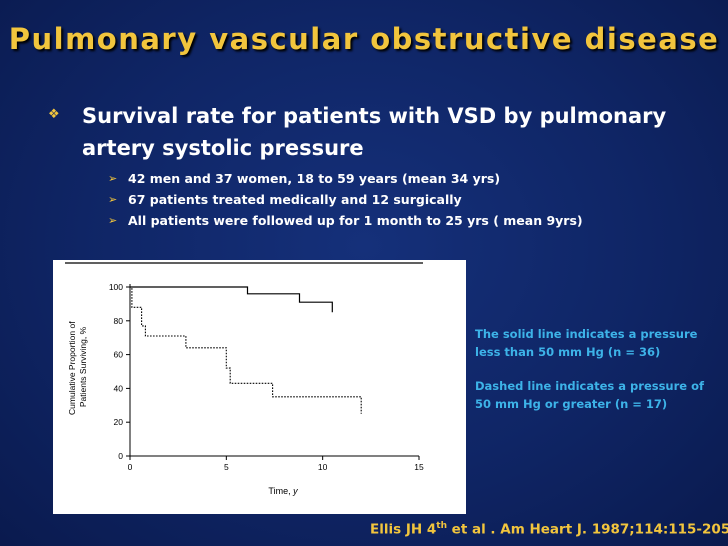 Image resolution: width=728 pixels, height=546 pixels. What do you see at coordinates (226, 467) in the screenshot?
I see `x-tick-label: 5` at bounding box center [226, 467].